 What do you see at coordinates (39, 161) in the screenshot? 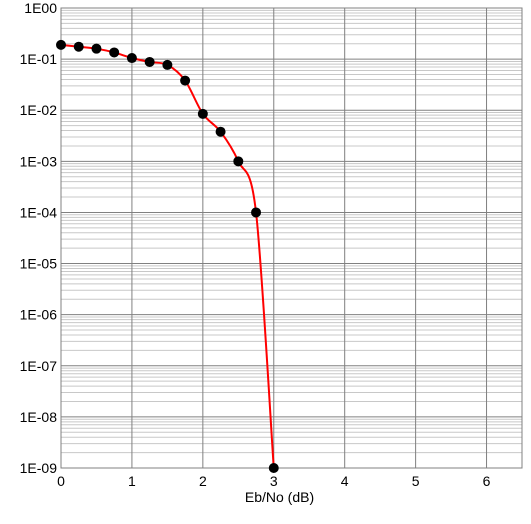
I see `y-tick-label: 1E-03` at bounding box center [39, 161].